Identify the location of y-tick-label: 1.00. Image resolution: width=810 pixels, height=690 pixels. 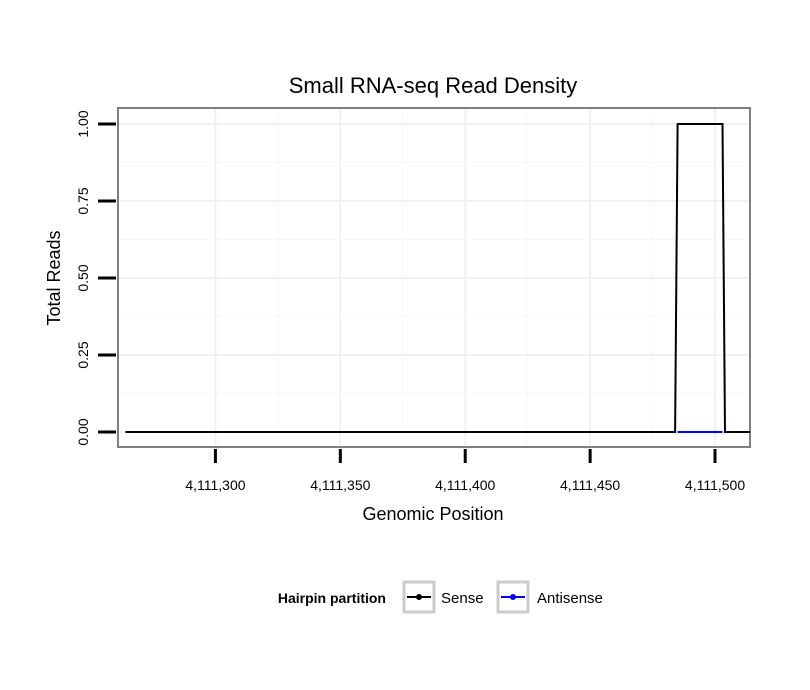
(83, 123).